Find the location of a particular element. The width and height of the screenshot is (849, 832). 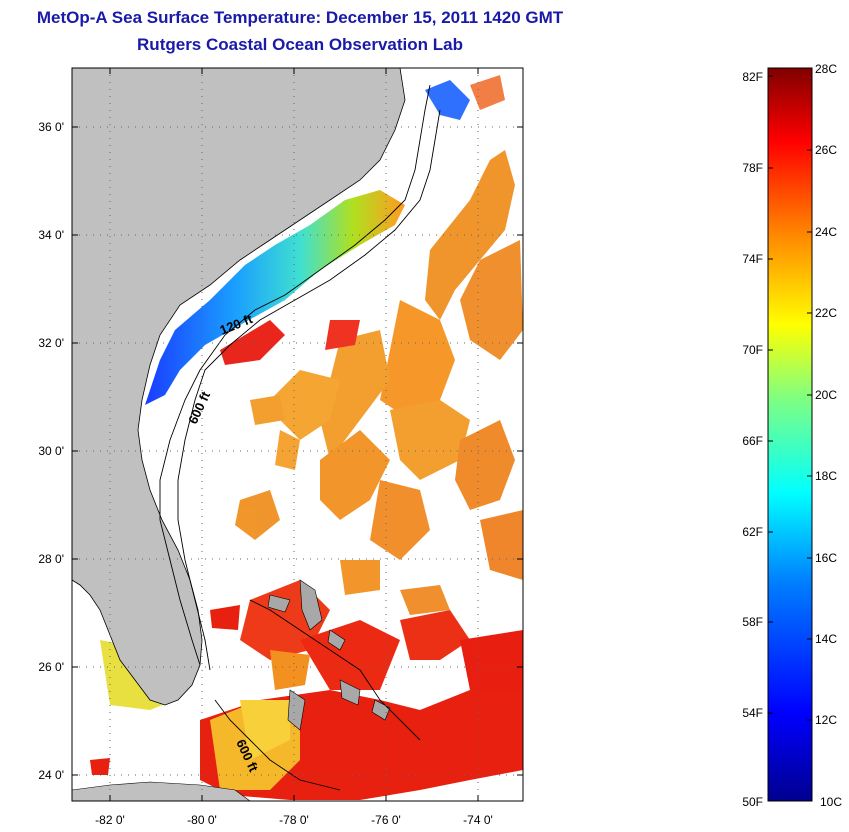

colorbar-c-label: 24C is located at coordinates (826, 232).